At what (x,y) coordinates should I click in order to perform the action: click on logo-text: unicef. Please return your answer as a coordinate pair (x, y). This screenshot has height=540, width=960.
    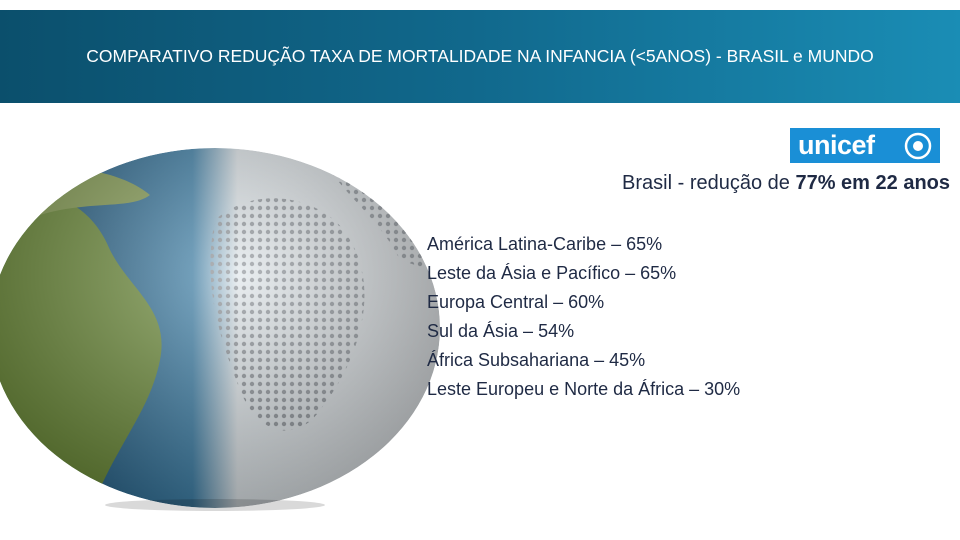
    Looking at the image, I should click on (836, 145).